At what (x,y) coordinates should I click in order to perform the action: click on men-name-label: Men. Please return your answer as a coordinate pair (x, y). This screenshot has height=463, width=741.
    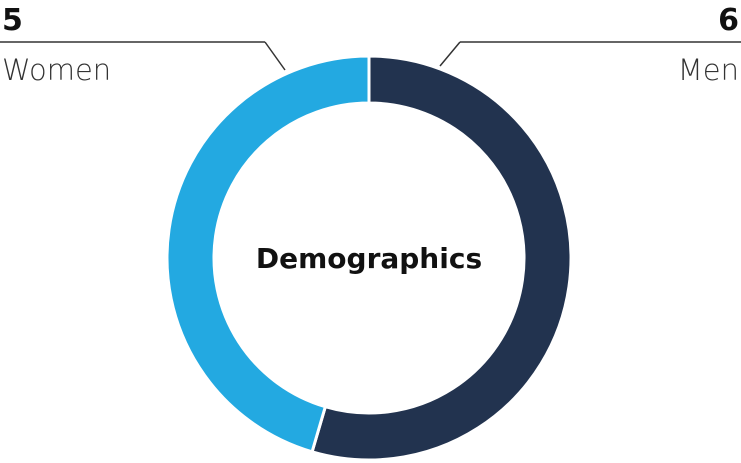
    Looking at the image, I should click on (708, 70).